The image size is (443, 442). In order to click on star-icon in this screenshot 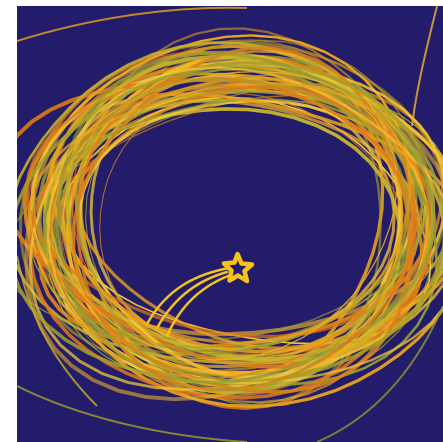, I will do `click(238, 267)`.